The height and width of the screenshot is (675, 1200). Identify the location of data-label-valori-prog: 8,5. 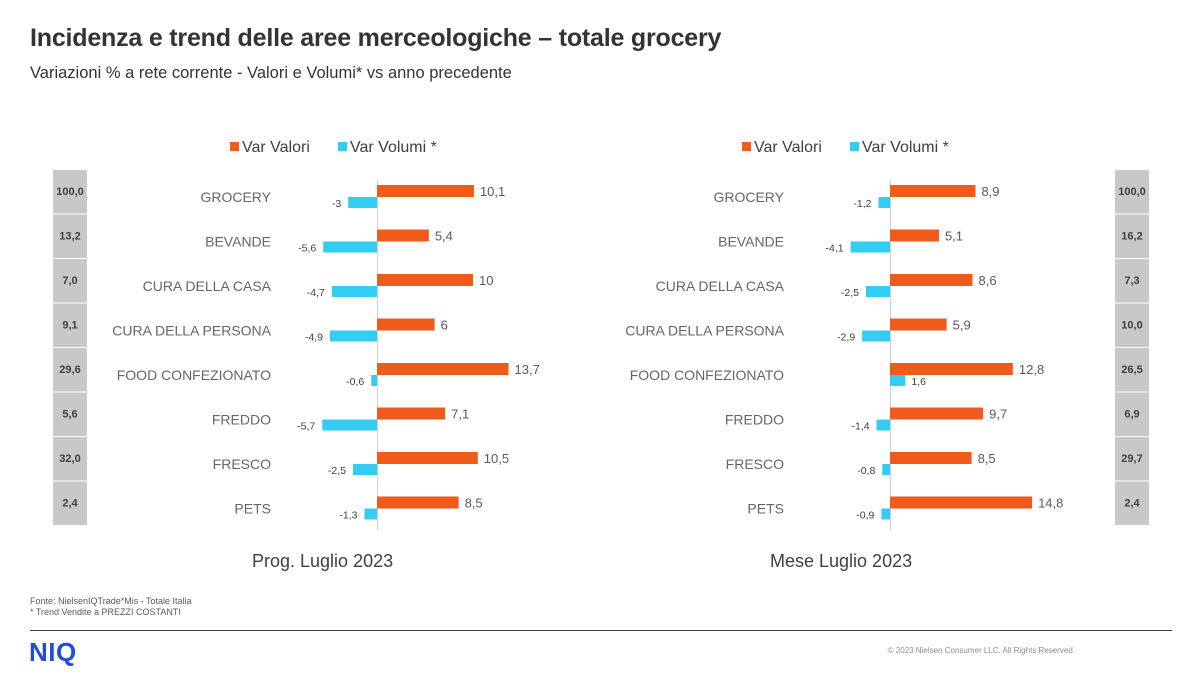
(474, 503).